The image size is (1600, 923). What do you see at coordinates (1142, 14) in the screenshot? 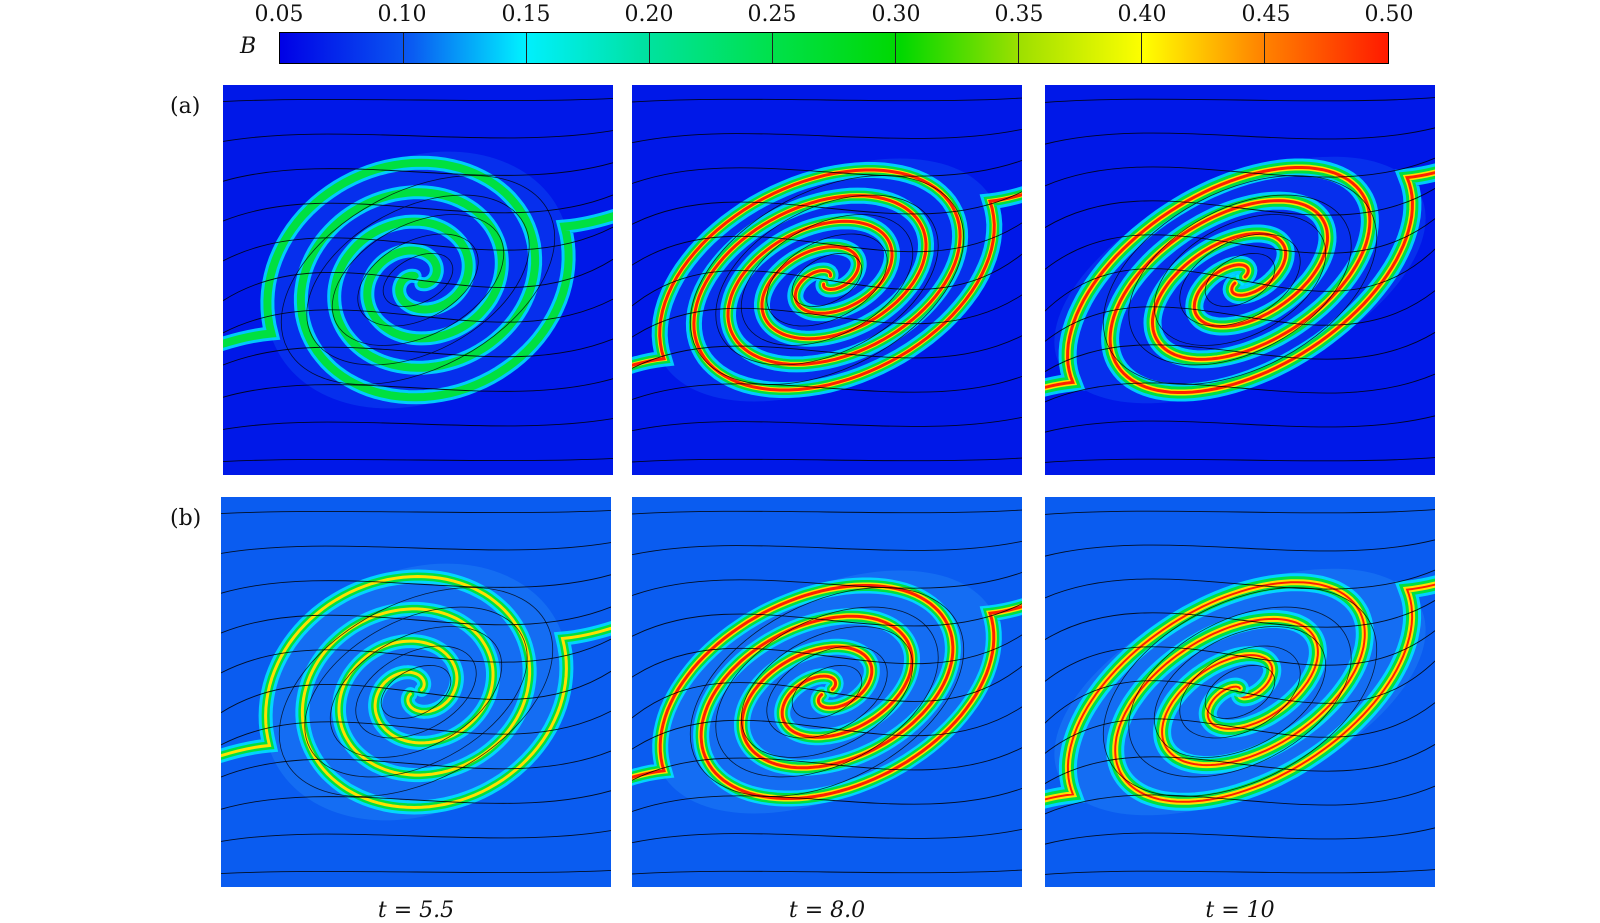
I see `colorbar-tick-label: 0.40` at bounding box center [1142, 14].